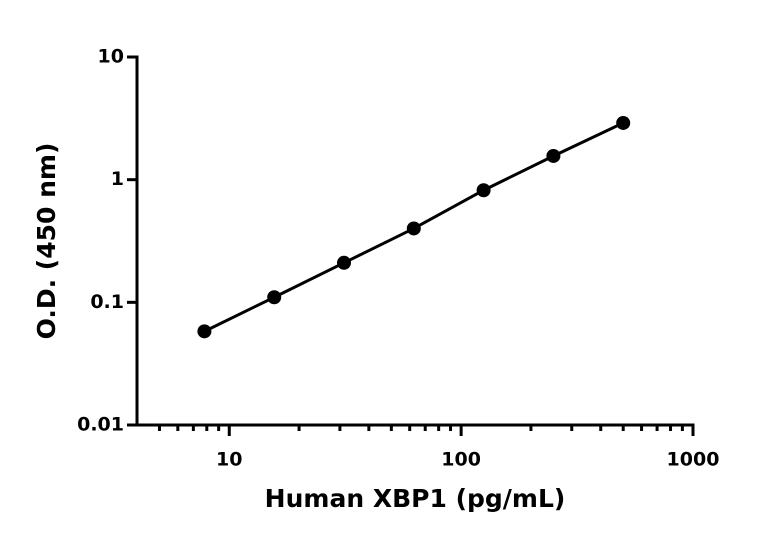 This screenshot has width=768, height=541. Describe the element at coordinates (107, 302) in the screenshot. I see `y-tick-label: 0.1` at that location.